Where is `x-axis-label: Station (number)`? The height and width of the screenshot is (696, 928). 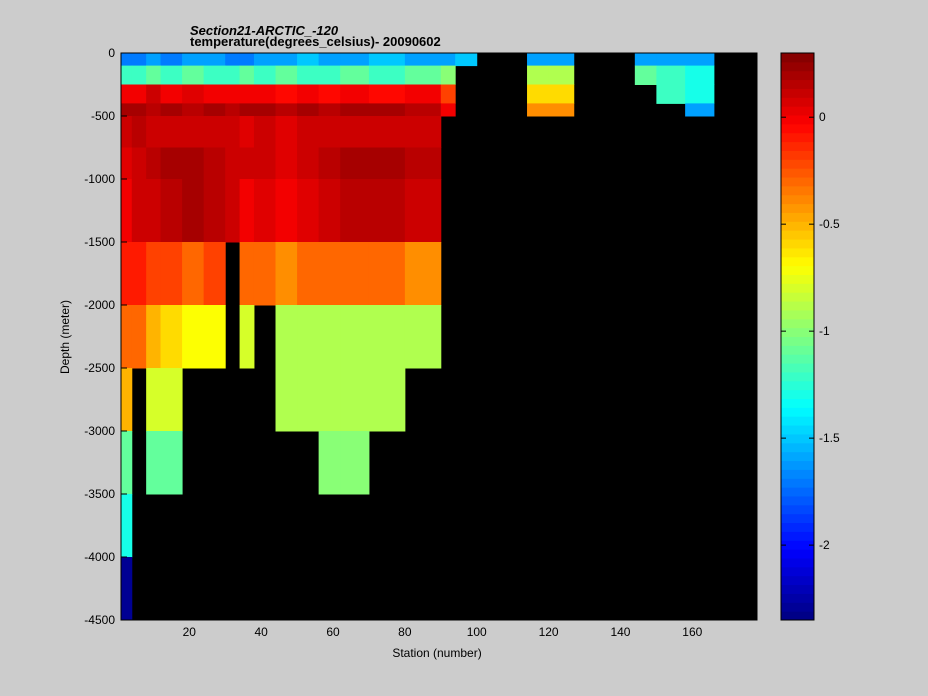
x-axis-label: Station (number) is located at coordinates (436, 653).